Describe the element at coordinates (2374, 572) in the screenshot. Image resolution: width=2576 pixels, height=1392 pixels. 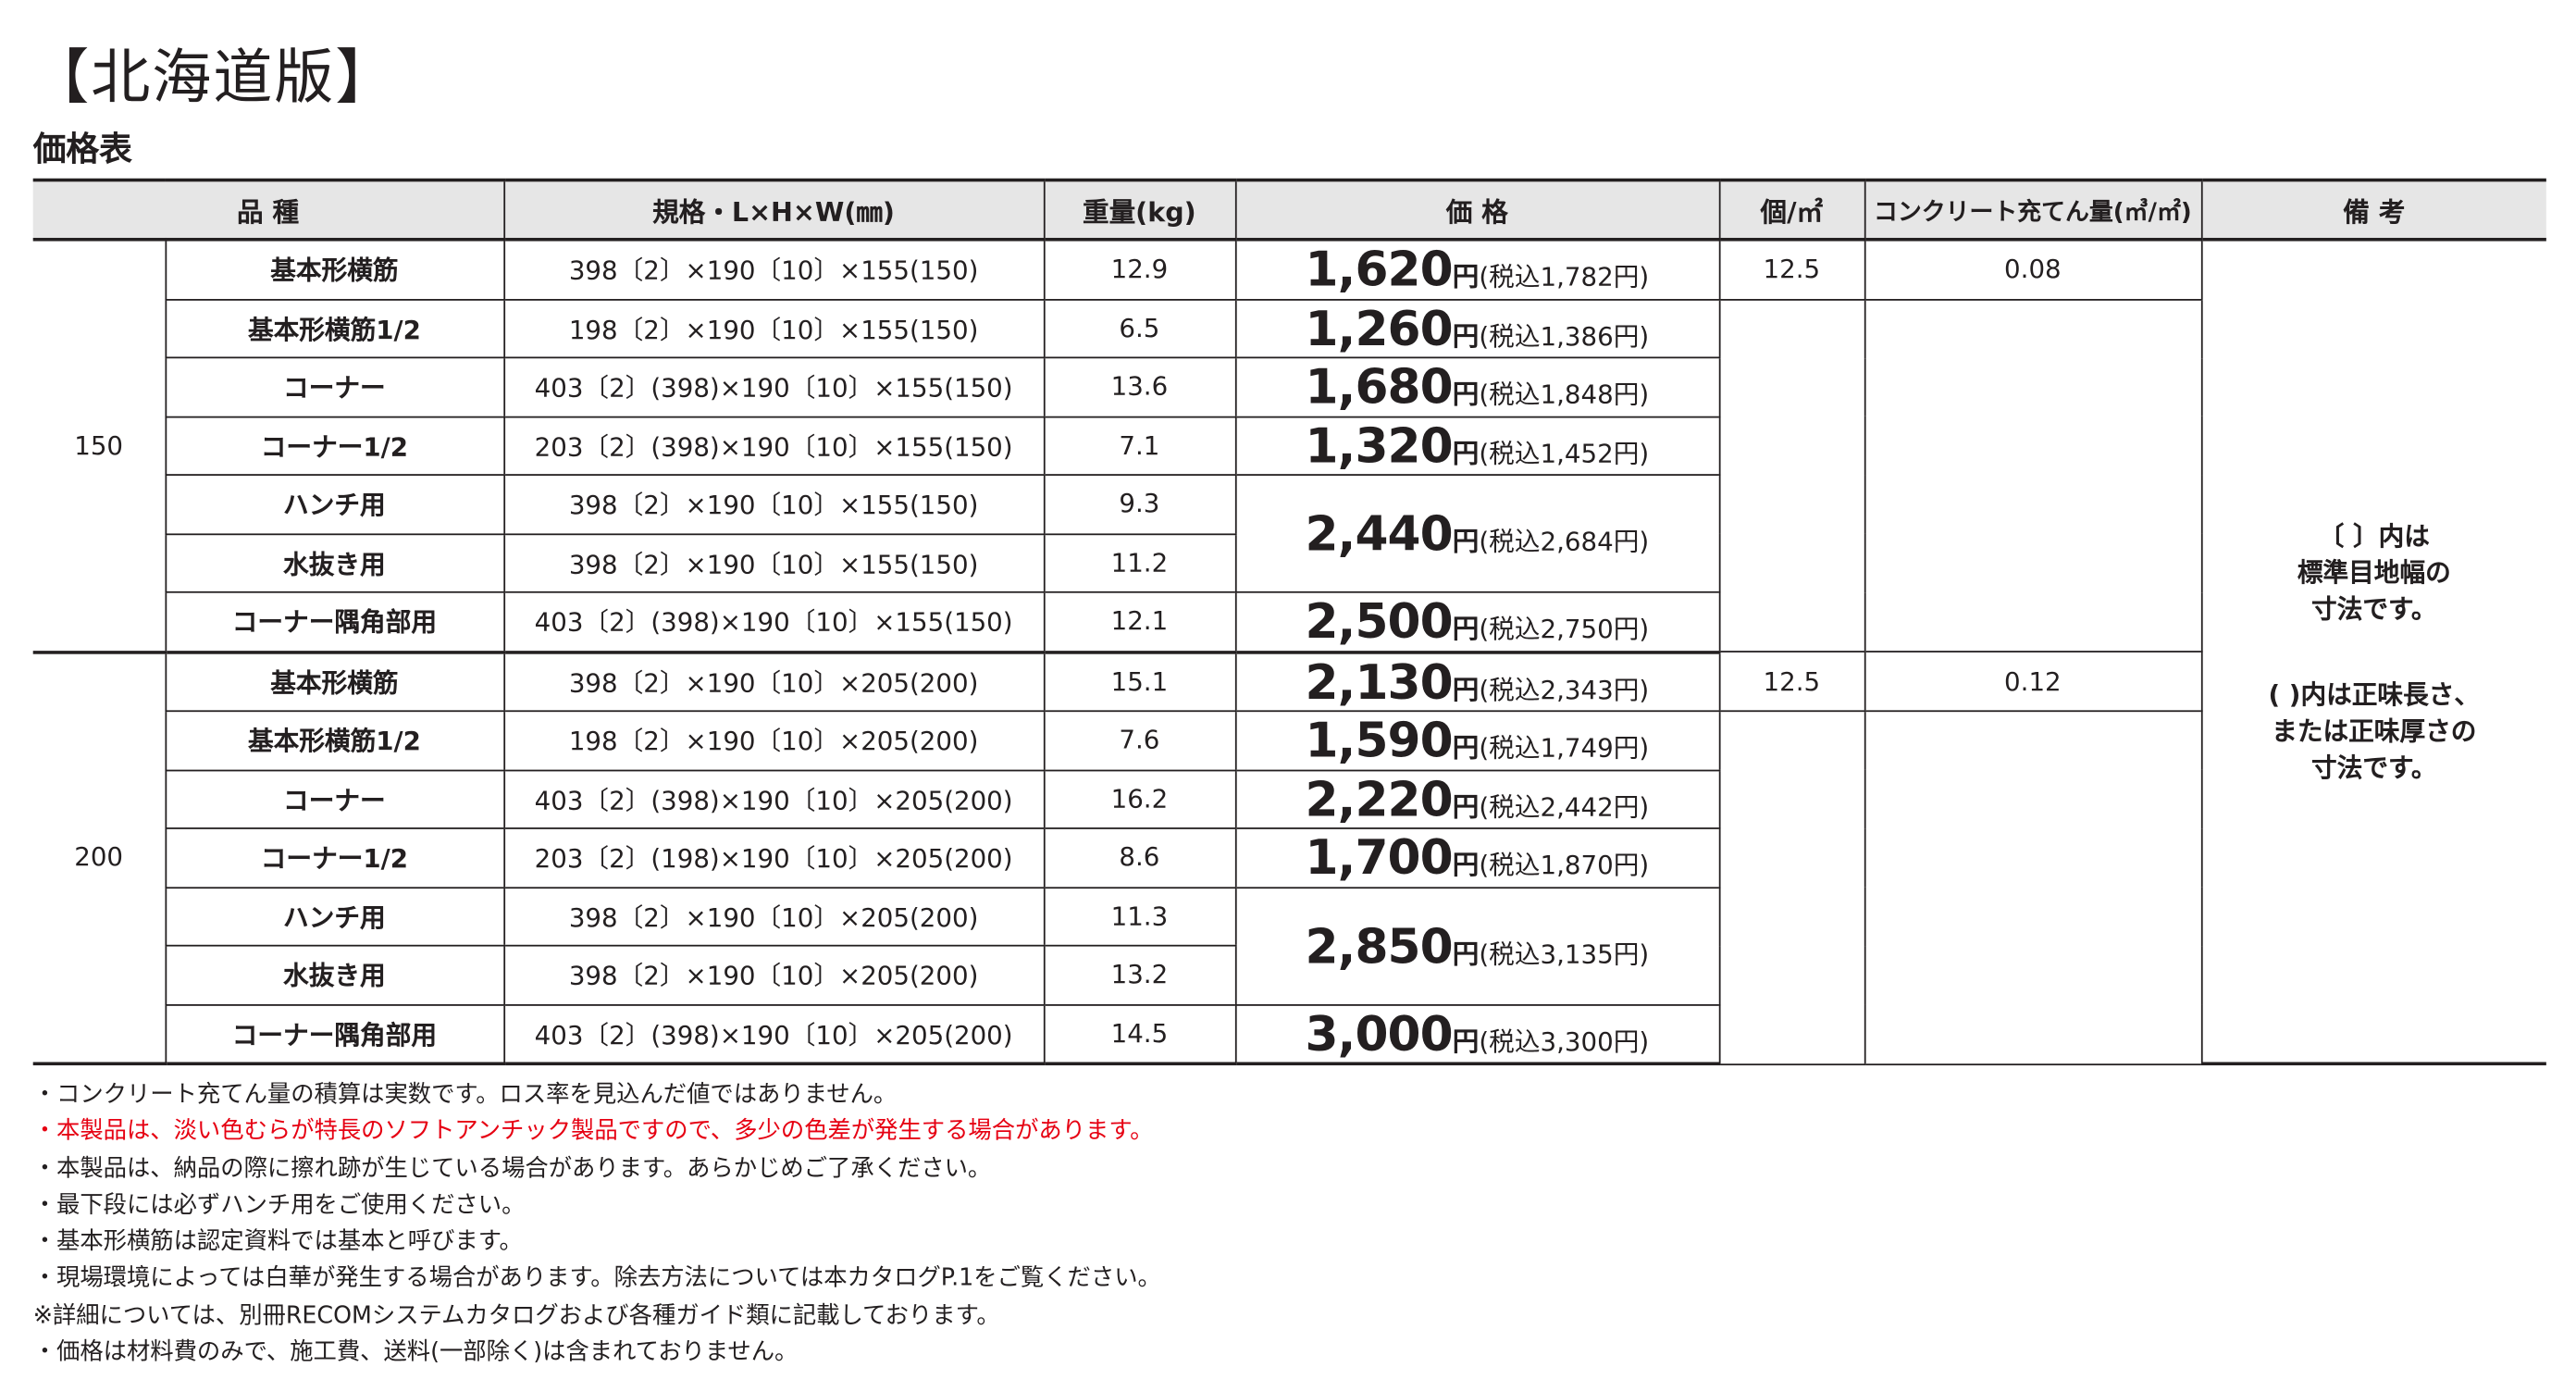
I see `remark-text: 〔 〕内は 標準目地幅の 寸法です。` at that location.